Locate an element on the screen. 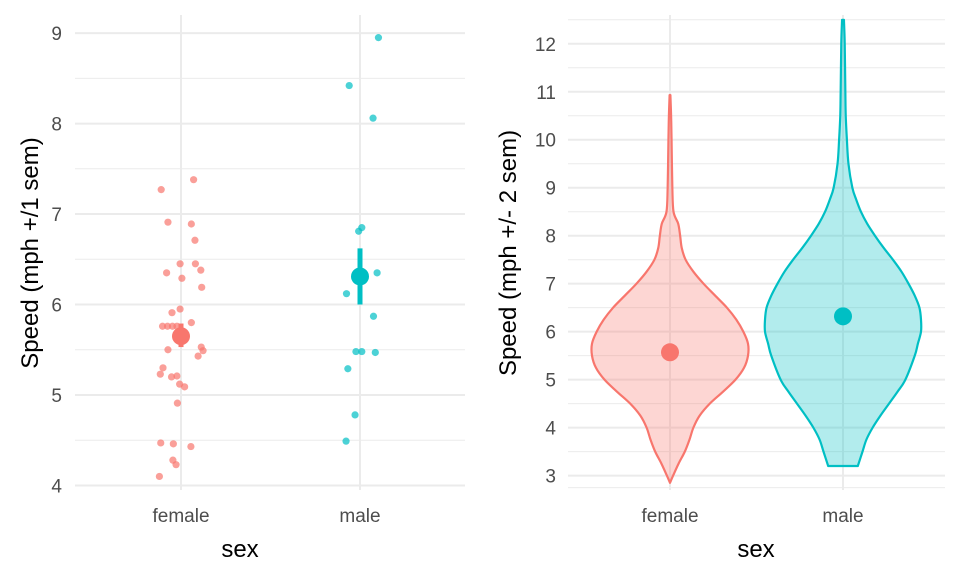  y-axis-title: Speed (mph +/1 sem) is located at coordinates (30, 252).